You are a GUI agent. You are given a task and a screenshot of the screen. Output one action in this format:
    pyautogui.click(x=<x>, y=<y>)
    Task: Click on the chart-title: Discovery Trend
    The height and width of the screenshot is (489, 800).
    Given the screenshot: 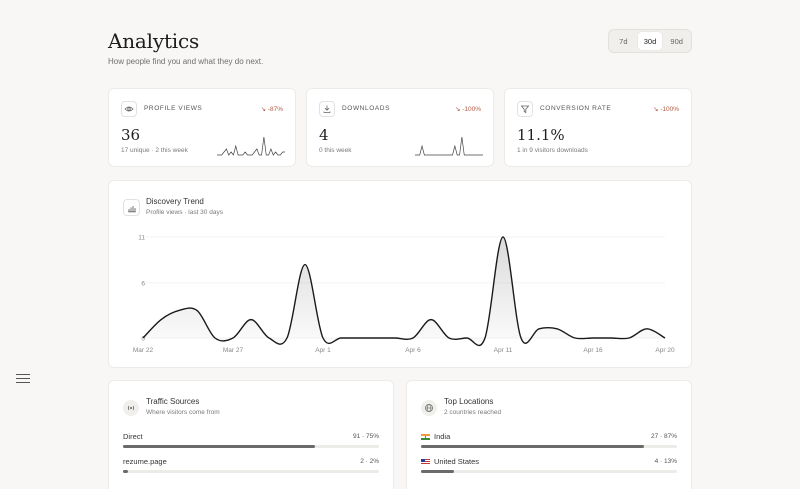 What is the action you would take?
    pyautogui.click(x=175, y=201)
    